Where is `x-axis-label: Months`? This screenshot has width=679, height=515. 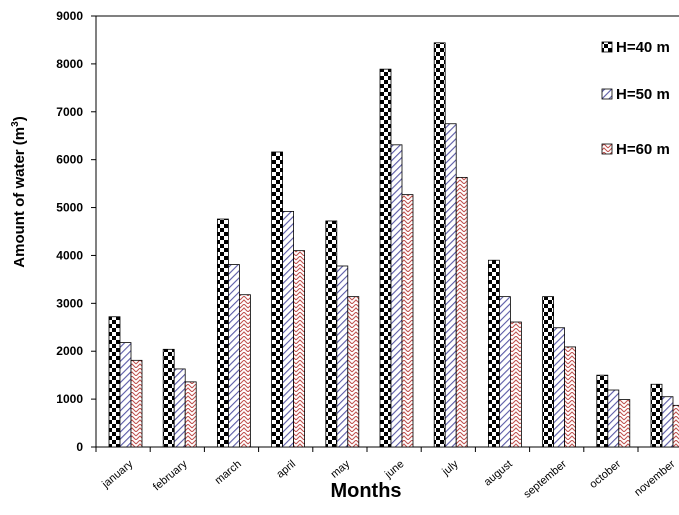
x-axis-label: Months is located at coordinates (365, 491).